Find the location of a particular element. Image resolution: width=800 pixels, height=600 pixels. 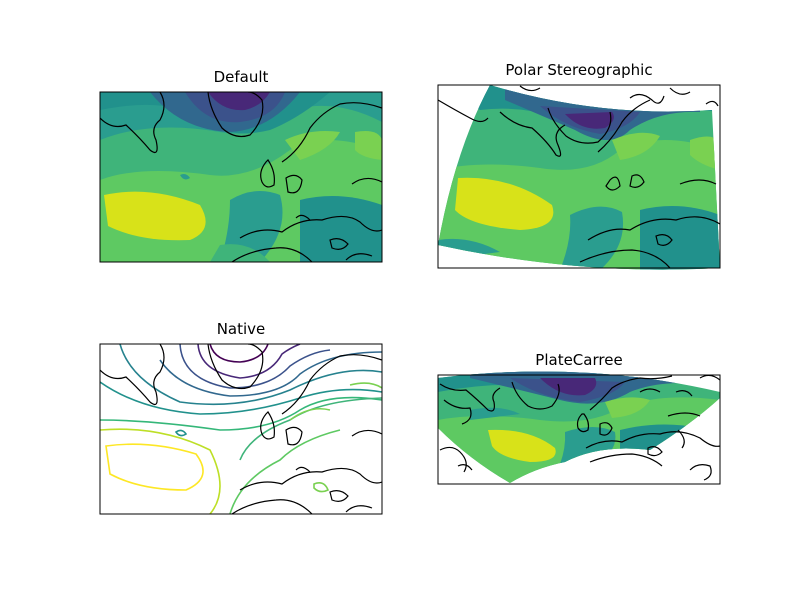

panel-platecarree is located at coordinates (579, 428).